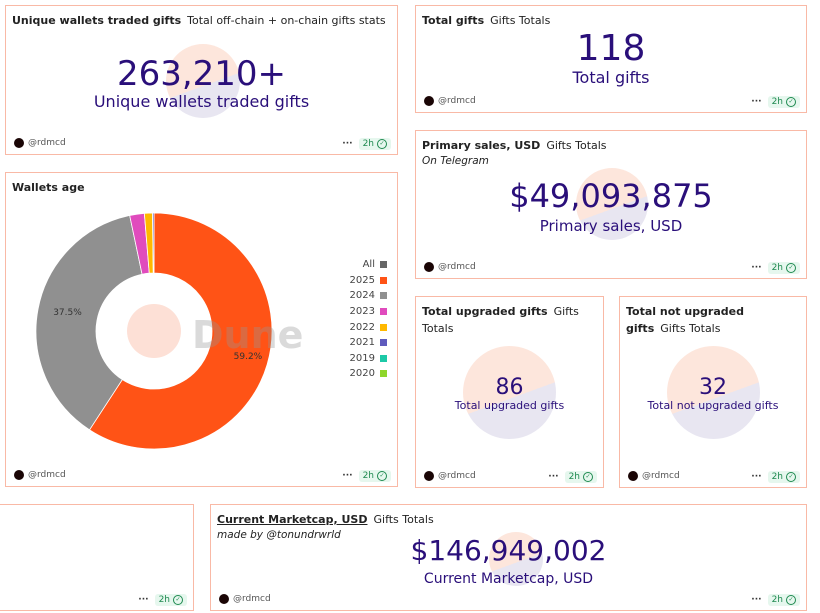 This screenshot has width=820, height=613. Describe the element at coordinates (368, 343) in the screenshot. I see `legend-item-2021: 2021` at that location.